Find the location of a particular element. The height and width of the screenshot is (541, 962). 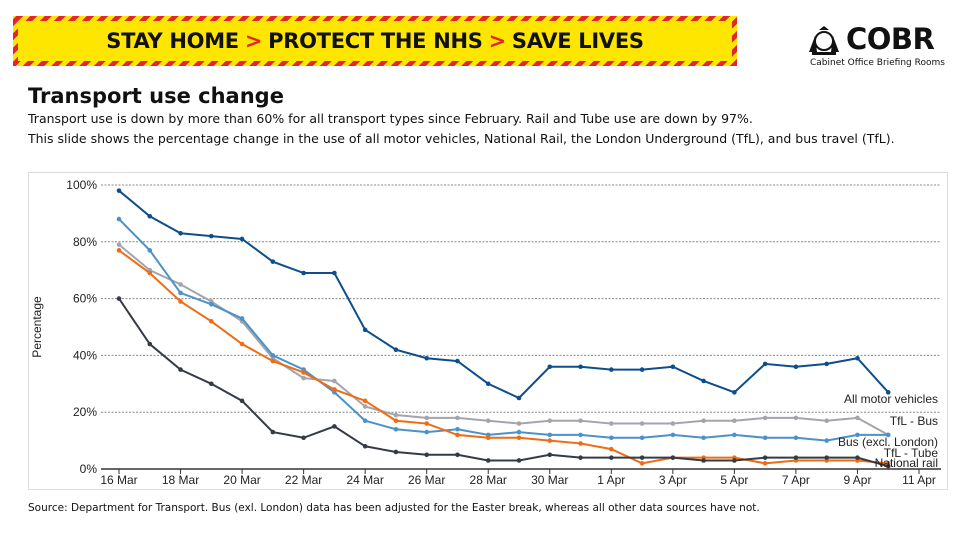

slogan-banner: STAY HOME > PROTECT THE NHS > SAVE LIVES is located at coordinates (375, 41).